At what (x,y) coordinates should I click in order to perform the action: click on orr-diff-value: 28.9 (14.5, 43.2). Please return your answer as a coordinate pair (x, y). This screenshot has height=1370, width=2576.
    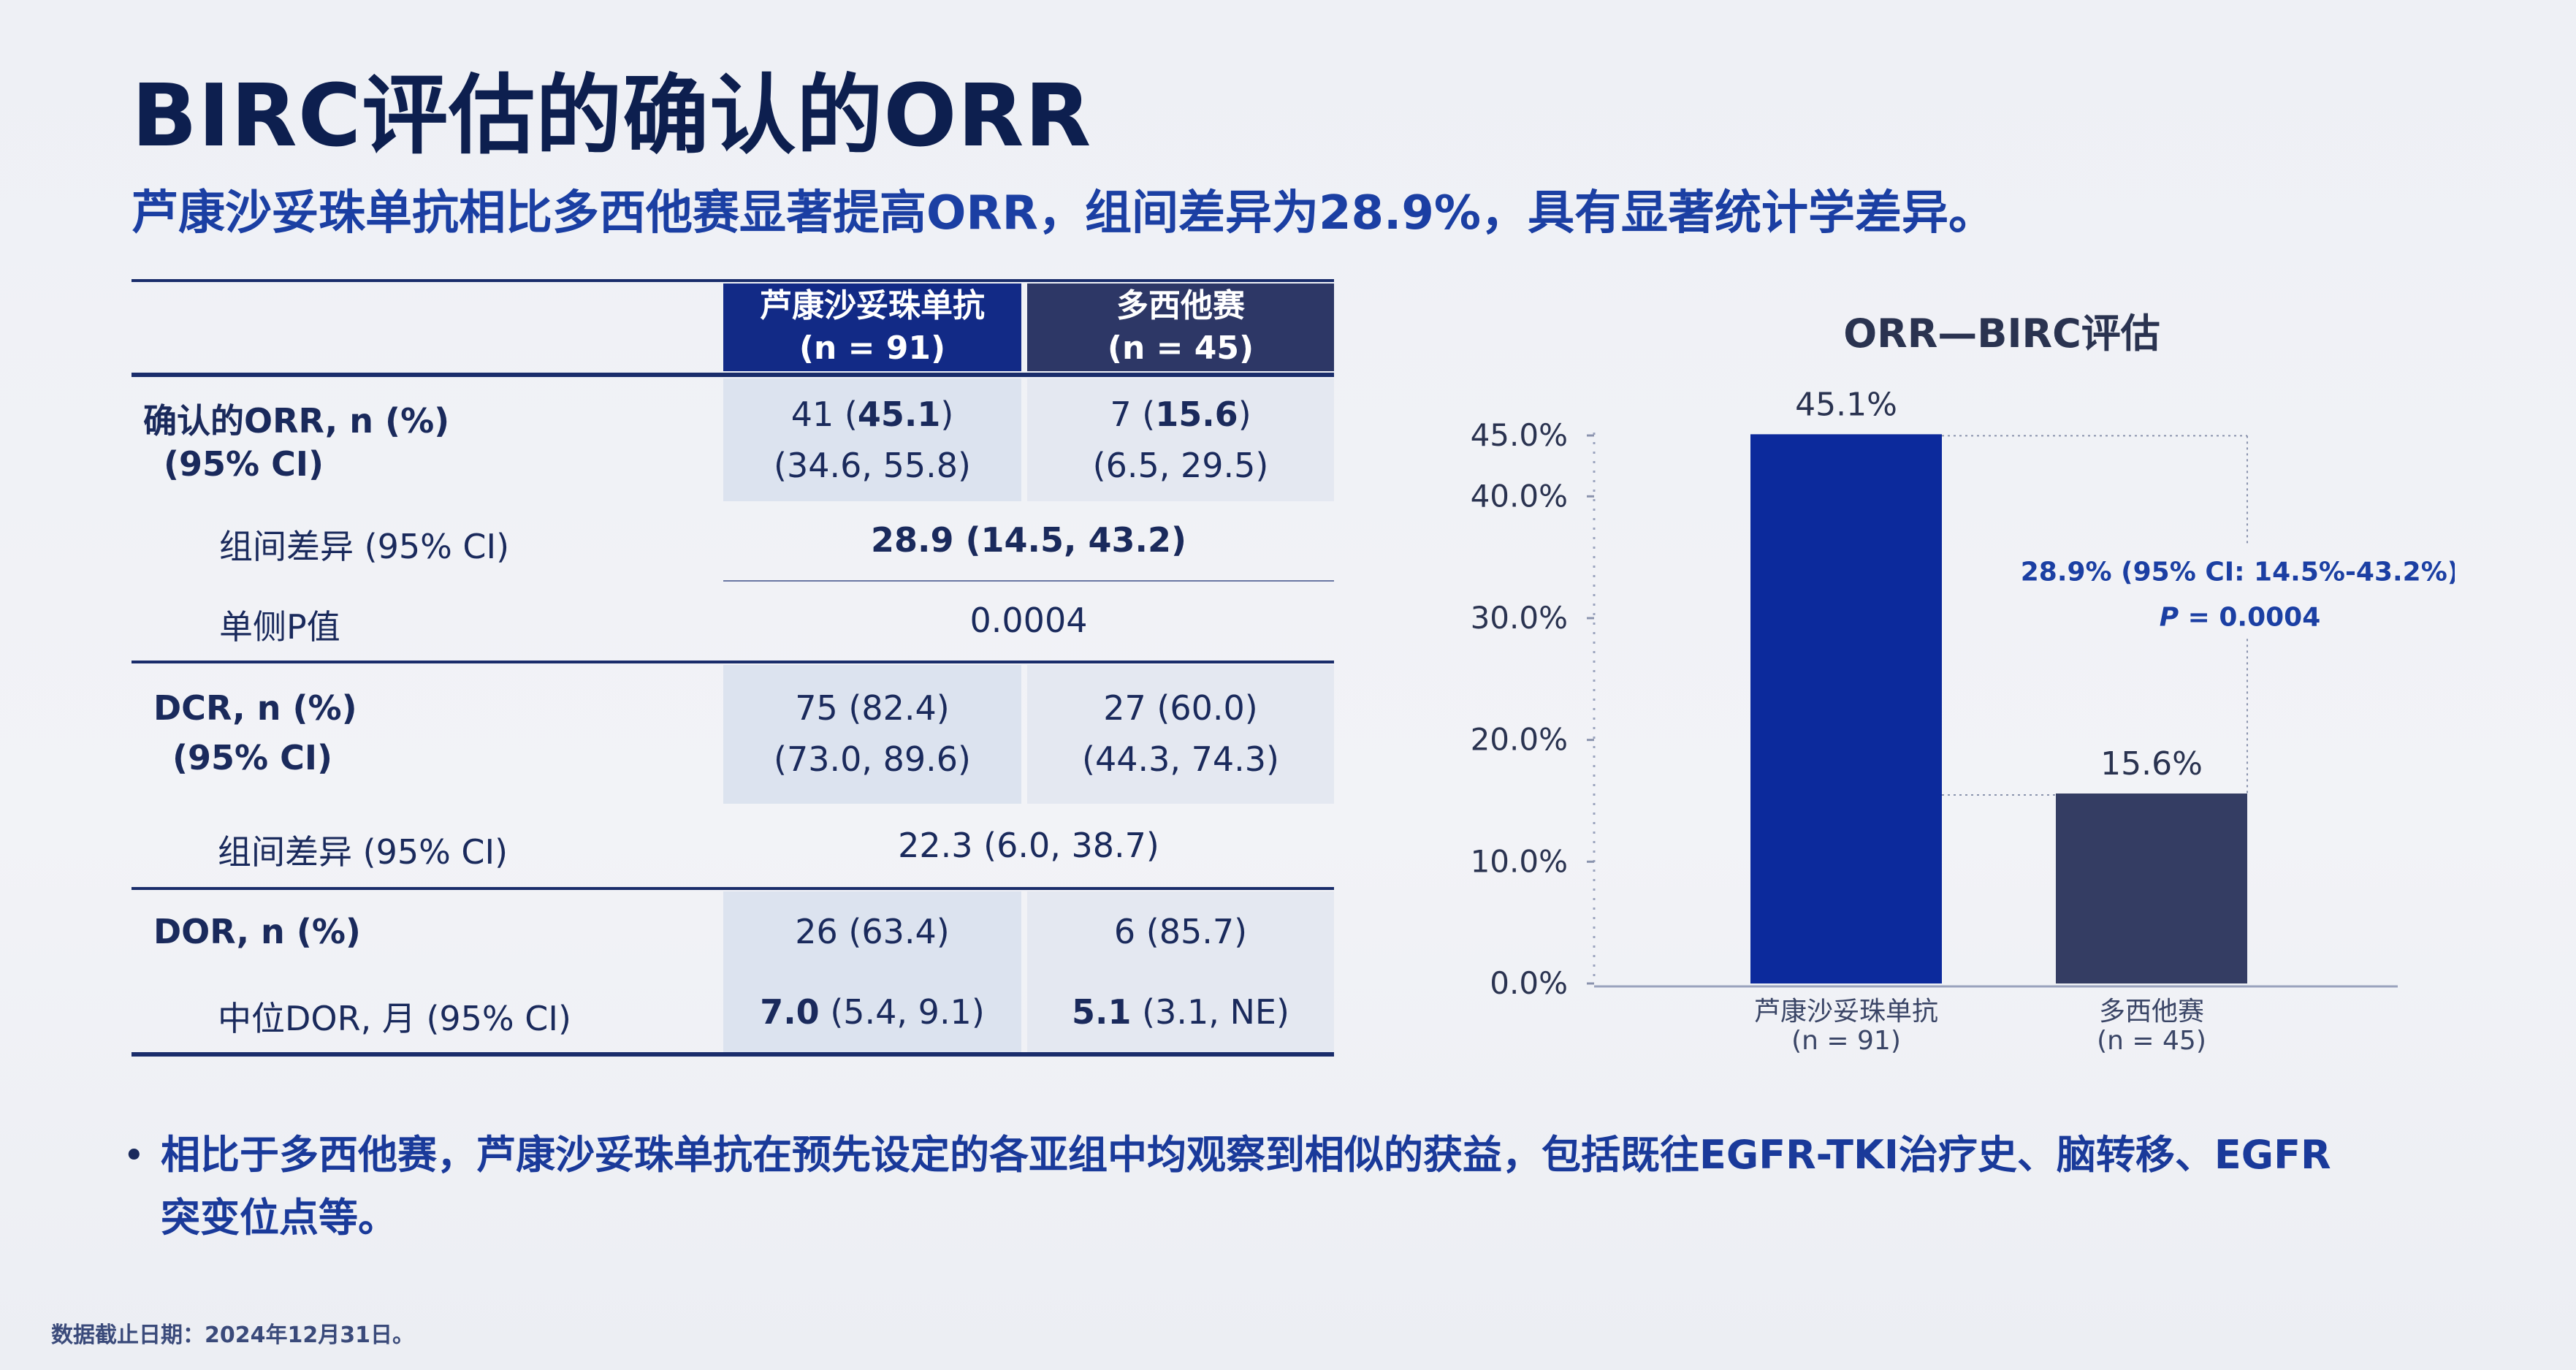
    Looking at the image, I should click on (1029, 540).